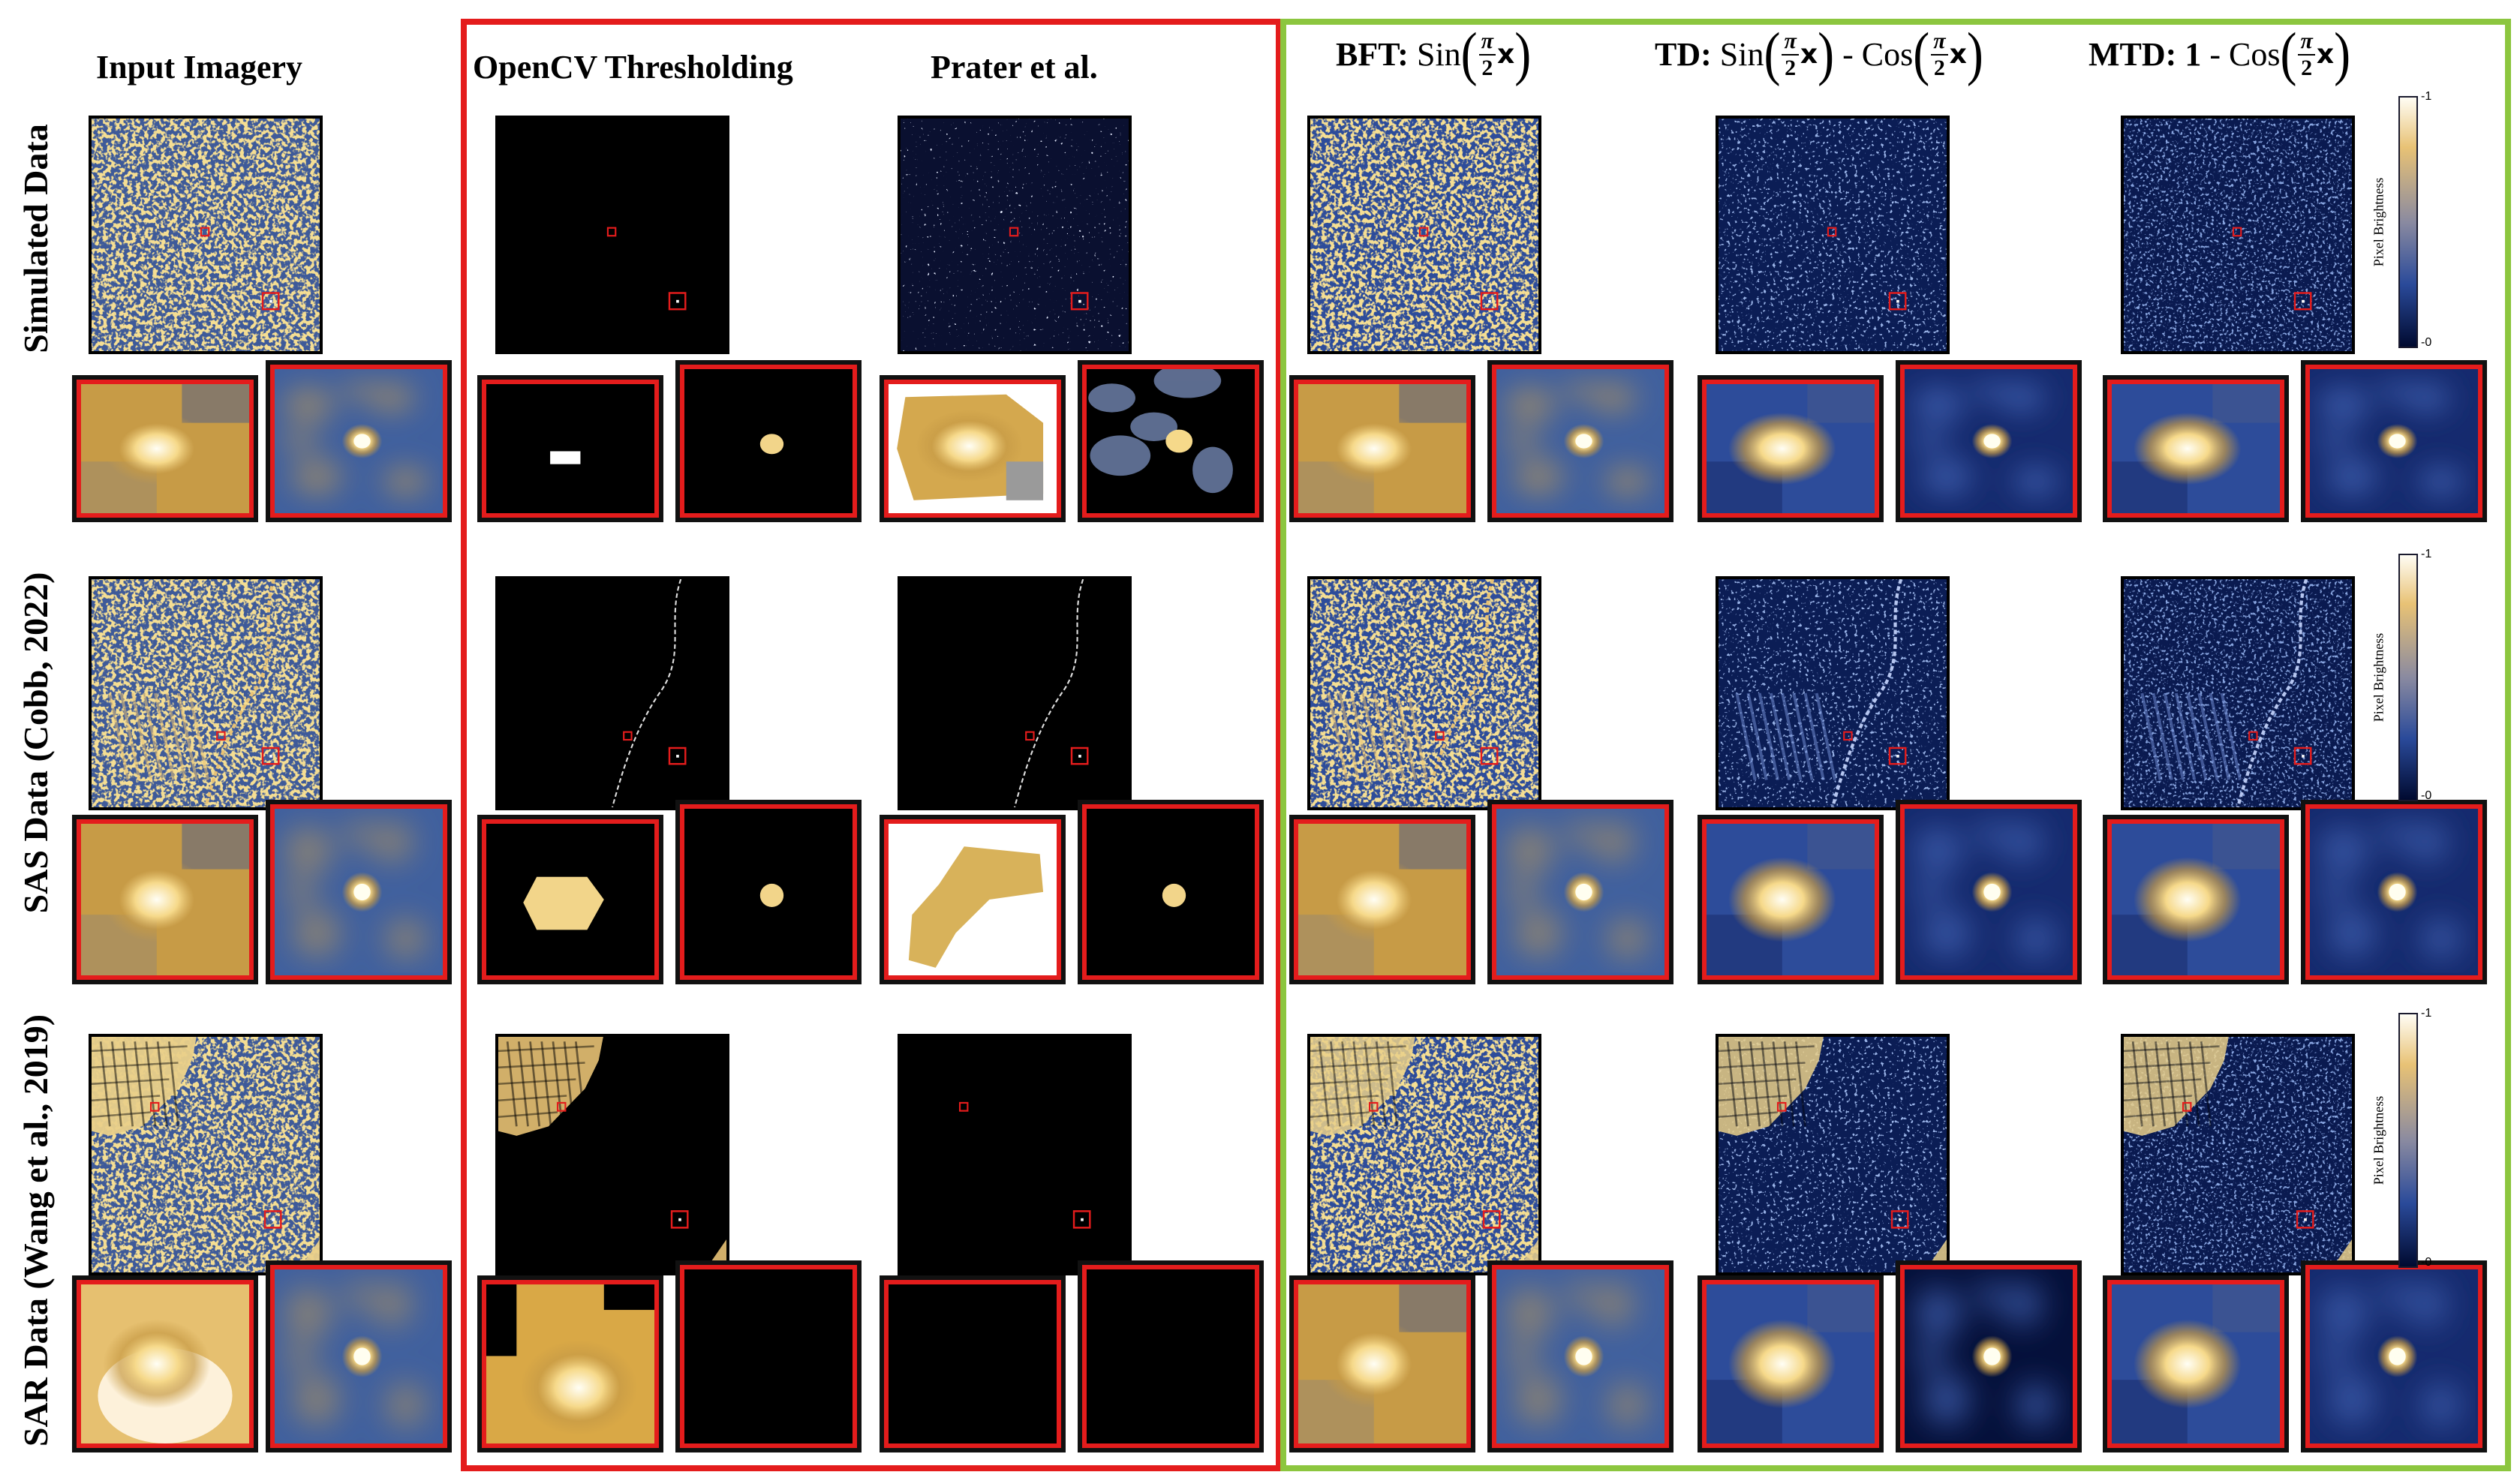  Describe the element at coordinates (2408, 222) in the screenshot. I see `colorbar-row1` at that location.